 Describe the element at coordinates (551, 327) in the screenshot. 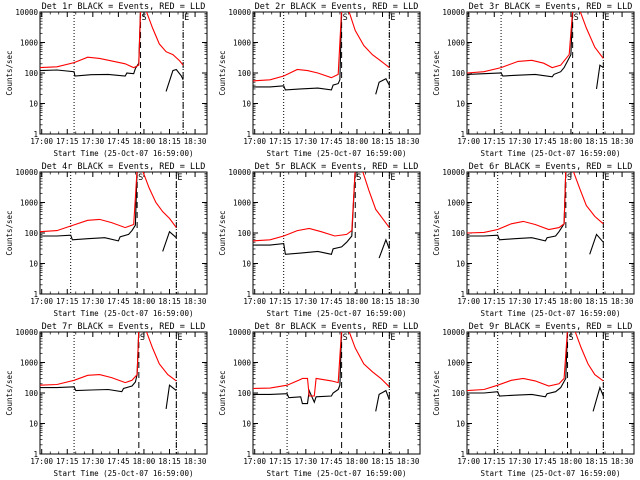

I see `chart-title: Det 9r BLACK = Events, RED = LLD` at that location.